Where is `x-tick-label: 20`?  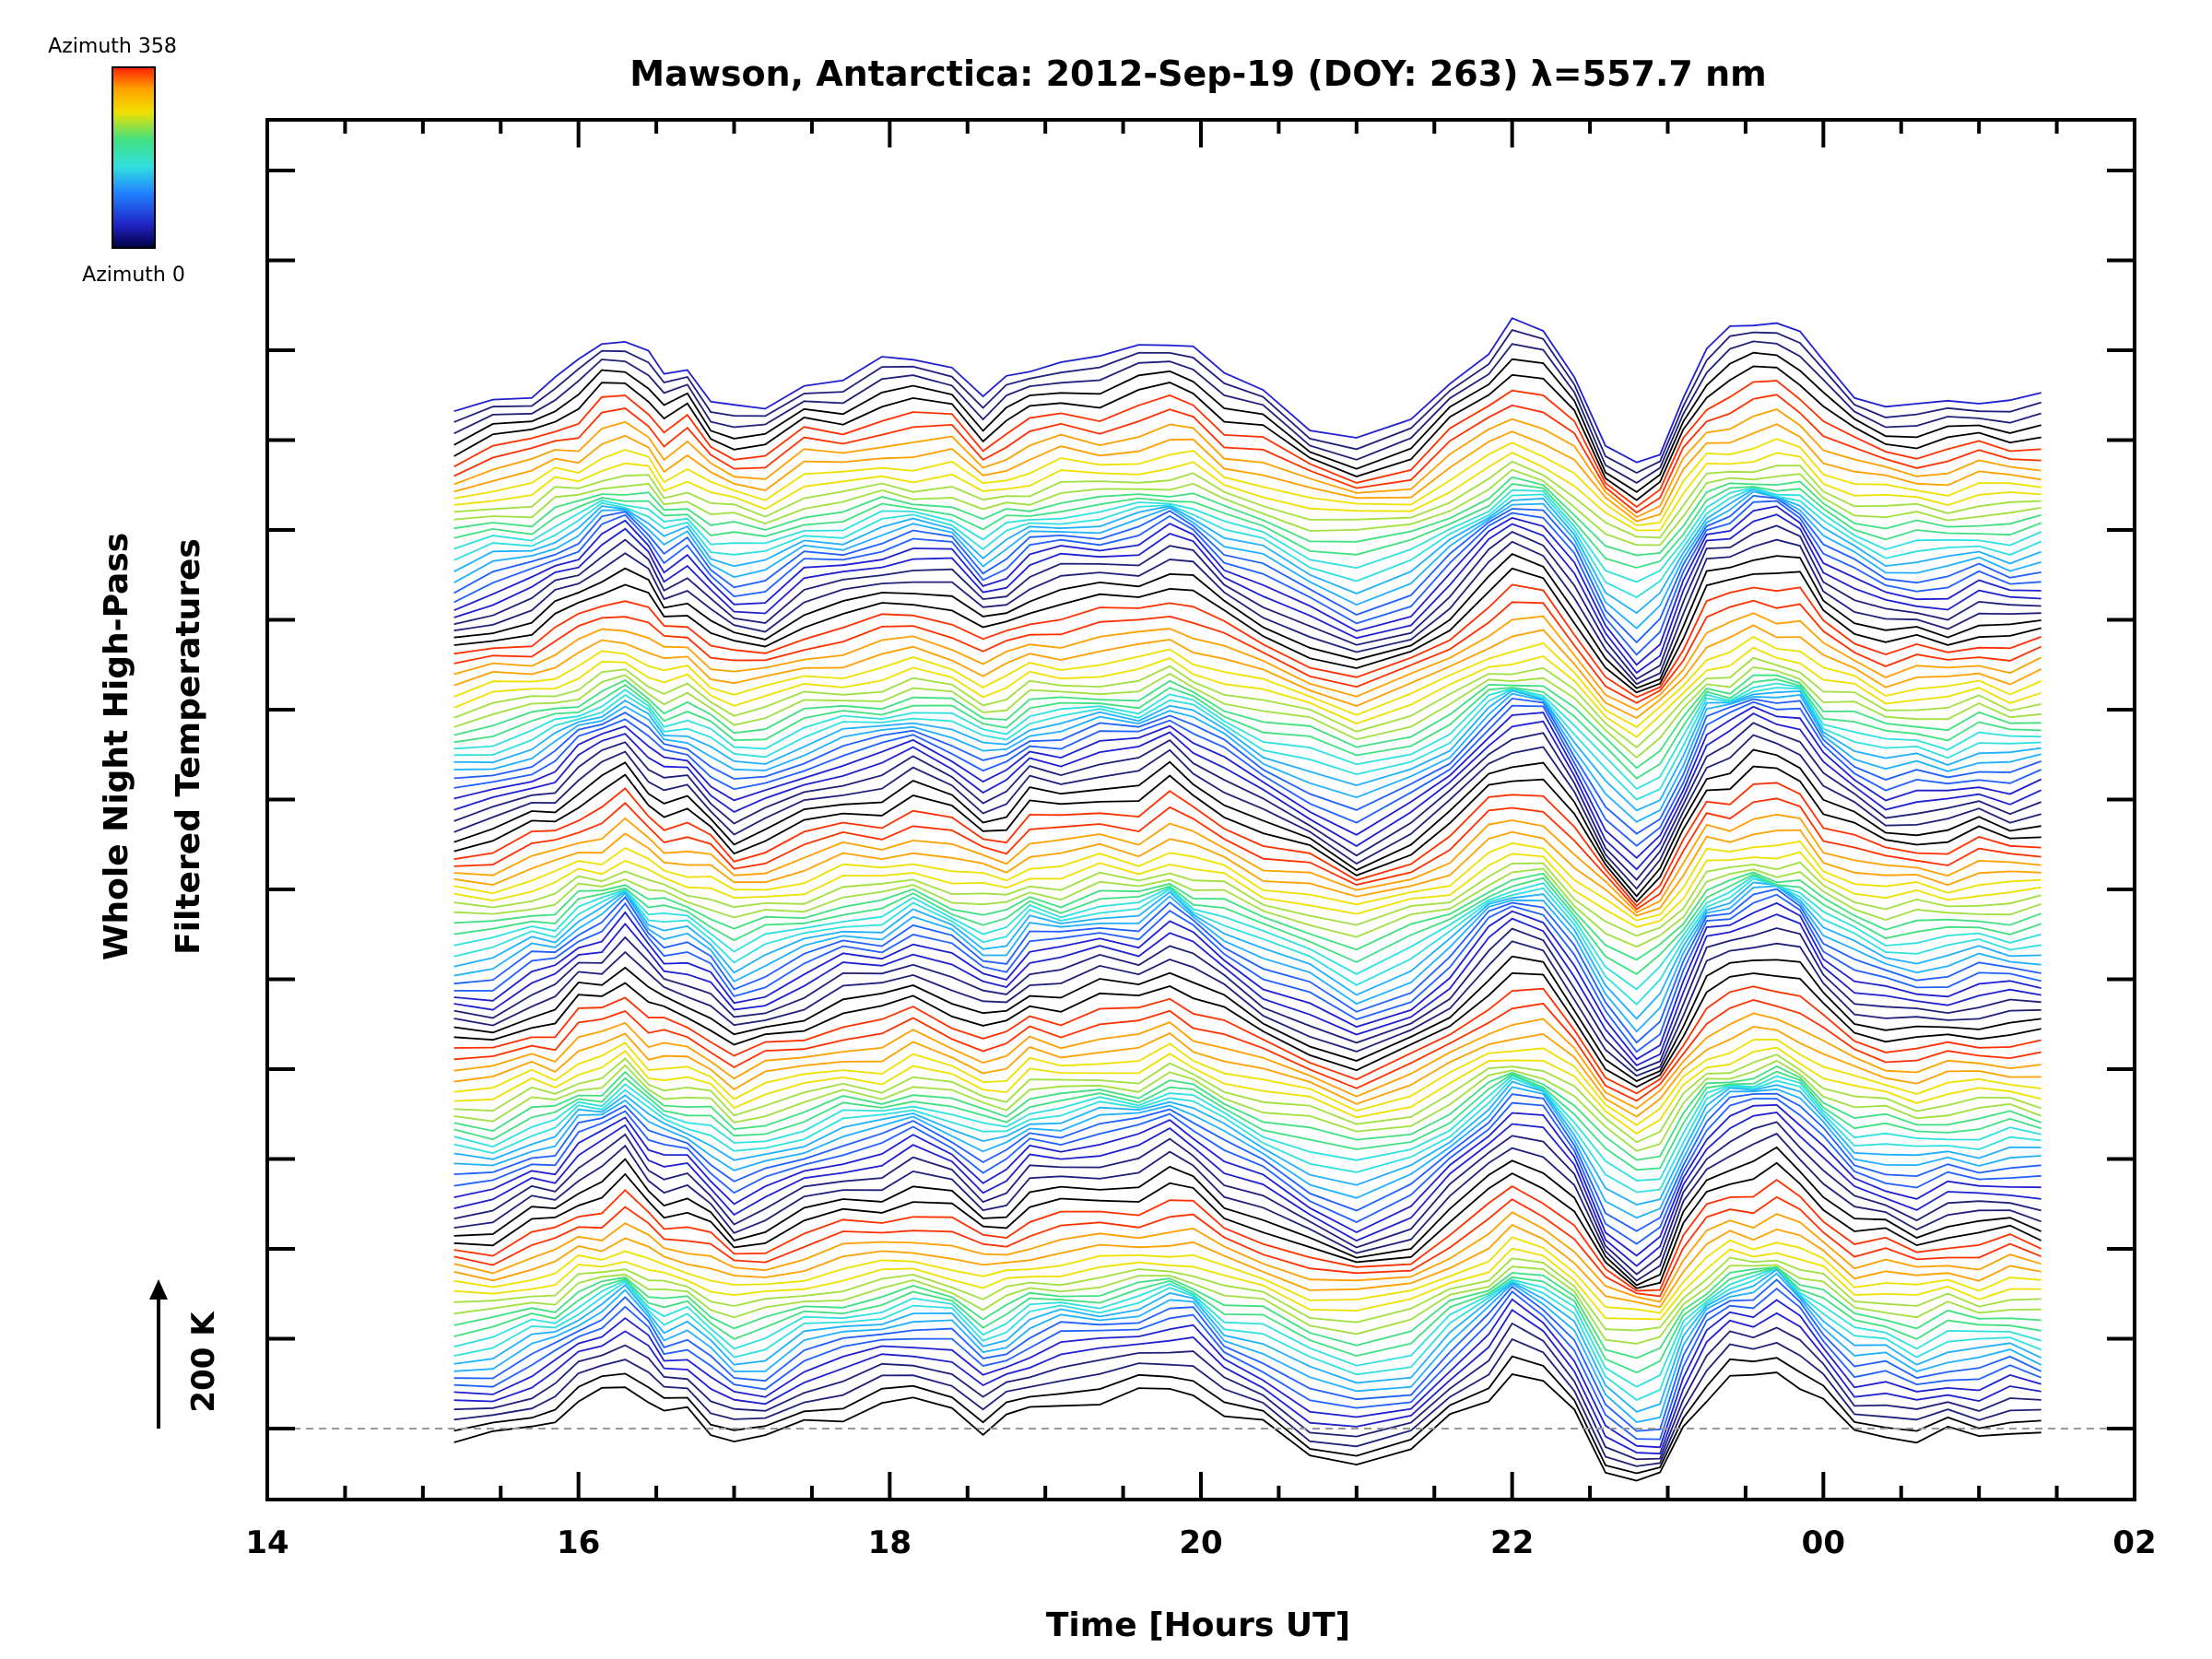 x-tick-label: 20 is located at coordinates (1200, 1542).